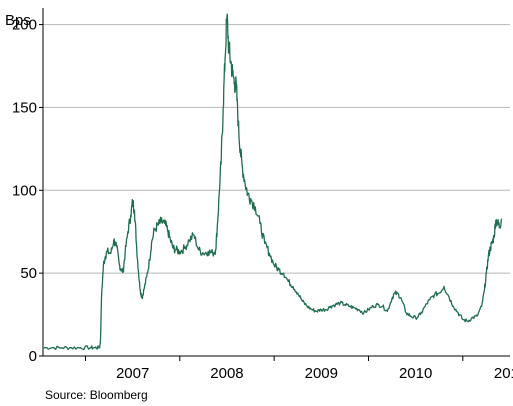  What do you see at coordinates (226, 373) in the screenshot?
I see `x-tick-label-2008: 2008` at bounding box center [226, 373].